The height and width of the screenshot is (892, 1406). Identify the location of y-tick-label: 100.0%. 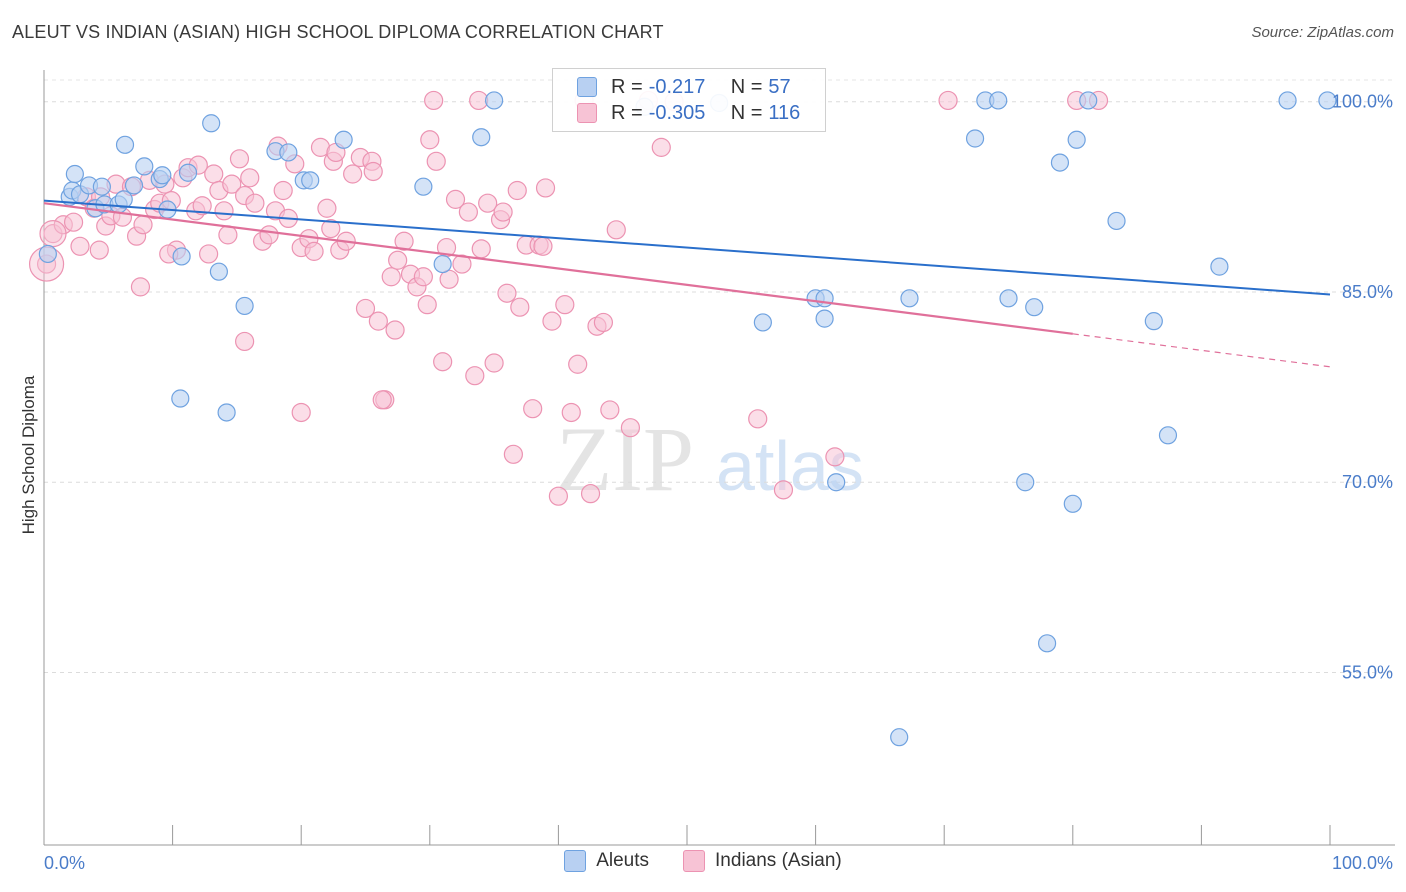
(1362, 102).